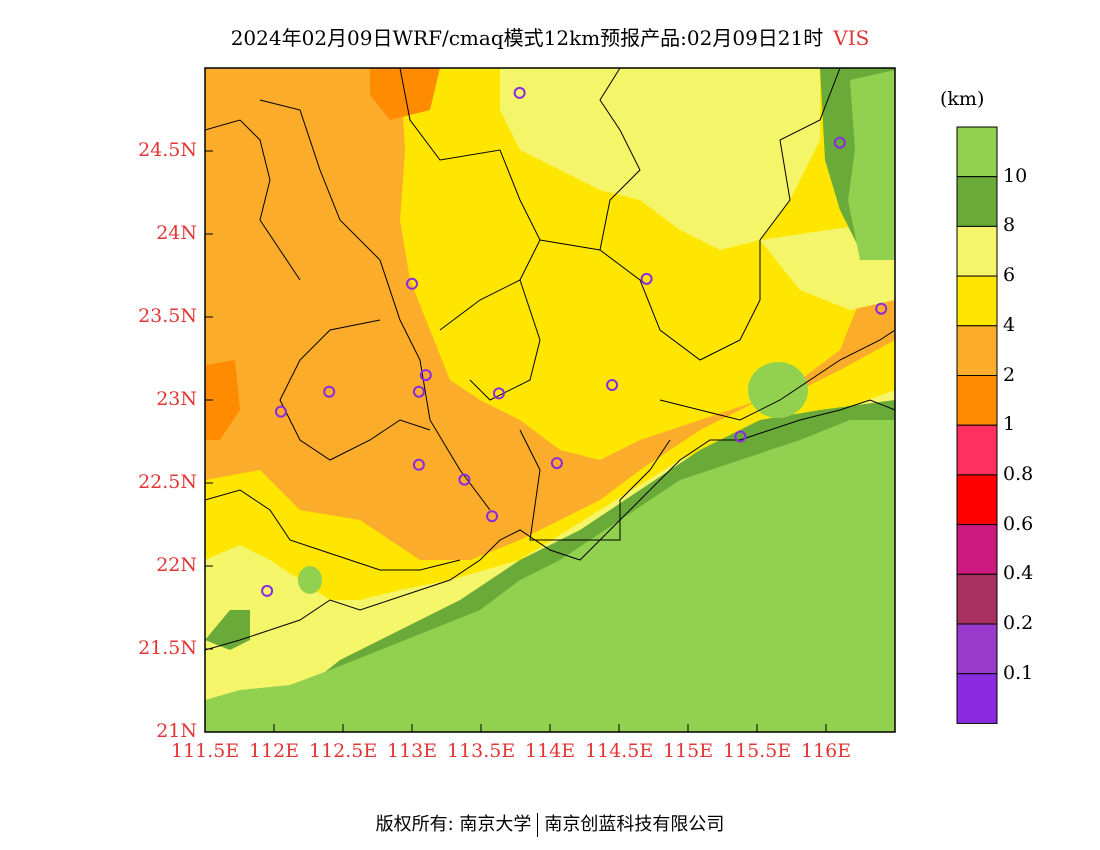 This screenshot has height=850, width=1100. I want to click on lat-label: 23N, so click(176, 399).